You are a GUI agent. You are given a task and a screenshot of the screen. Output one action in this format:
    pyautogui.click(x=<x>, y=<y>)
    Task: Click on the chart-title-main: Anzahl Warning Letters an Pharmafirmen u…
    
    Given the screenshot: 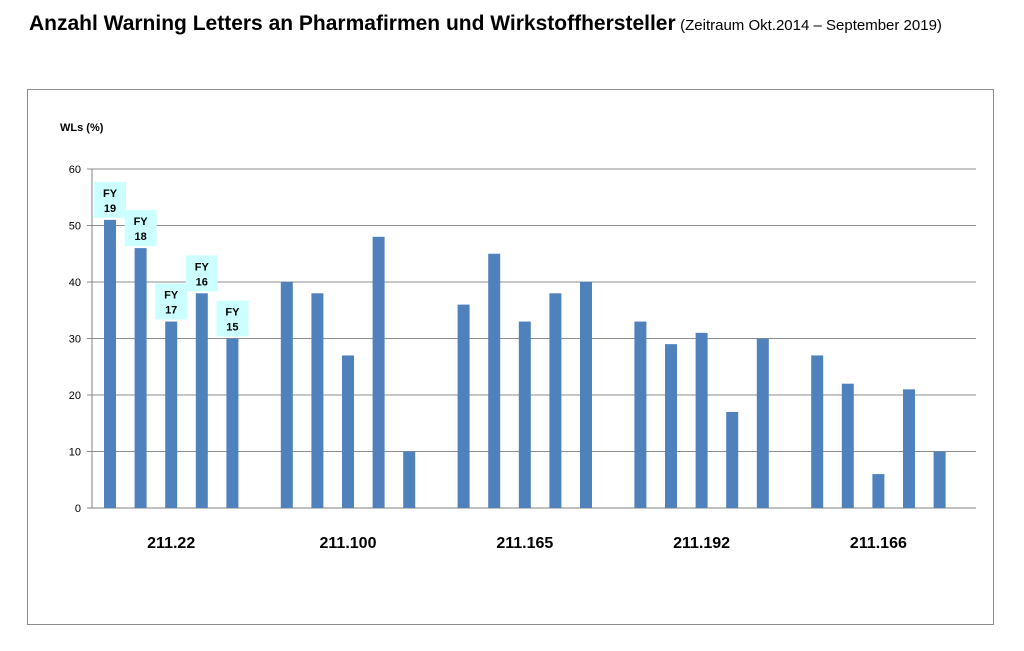 What is the action you would take?
    pyautogui.click(x=352, y=23)
    